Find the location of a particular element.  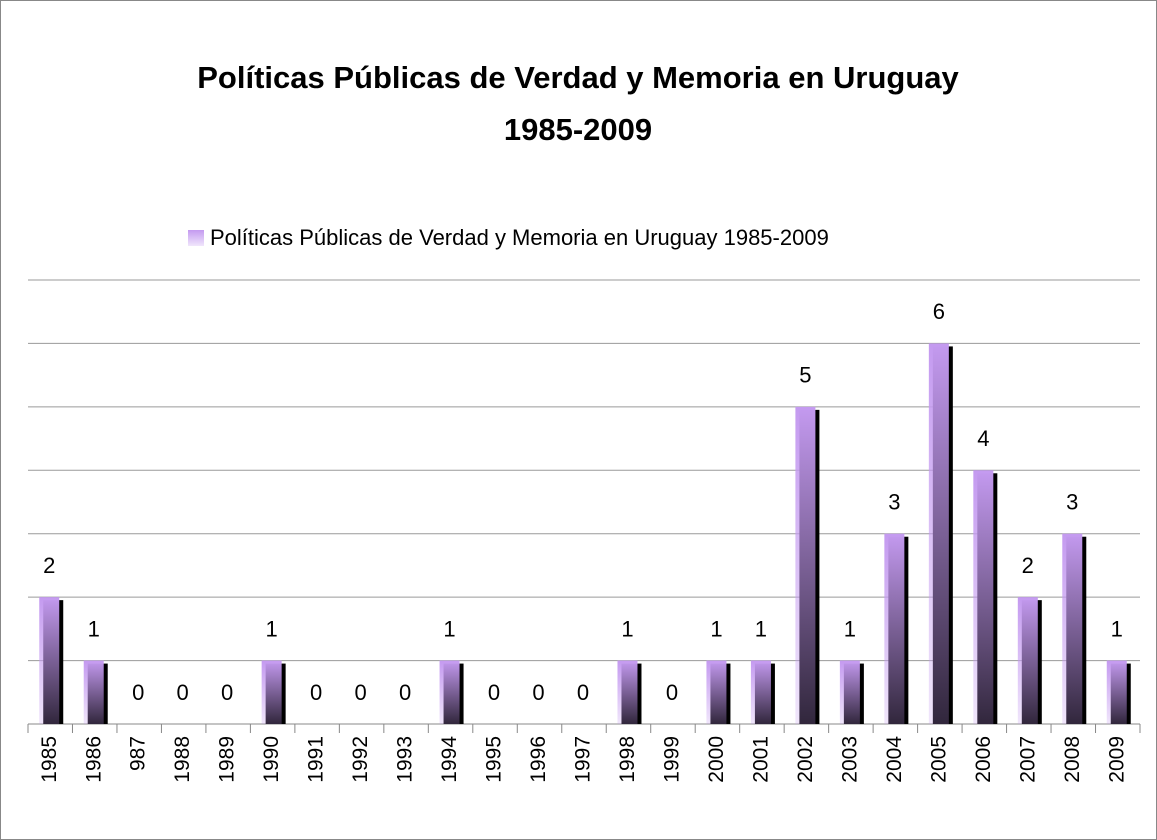

data-label: 5 is located at coordinates (805, 375).